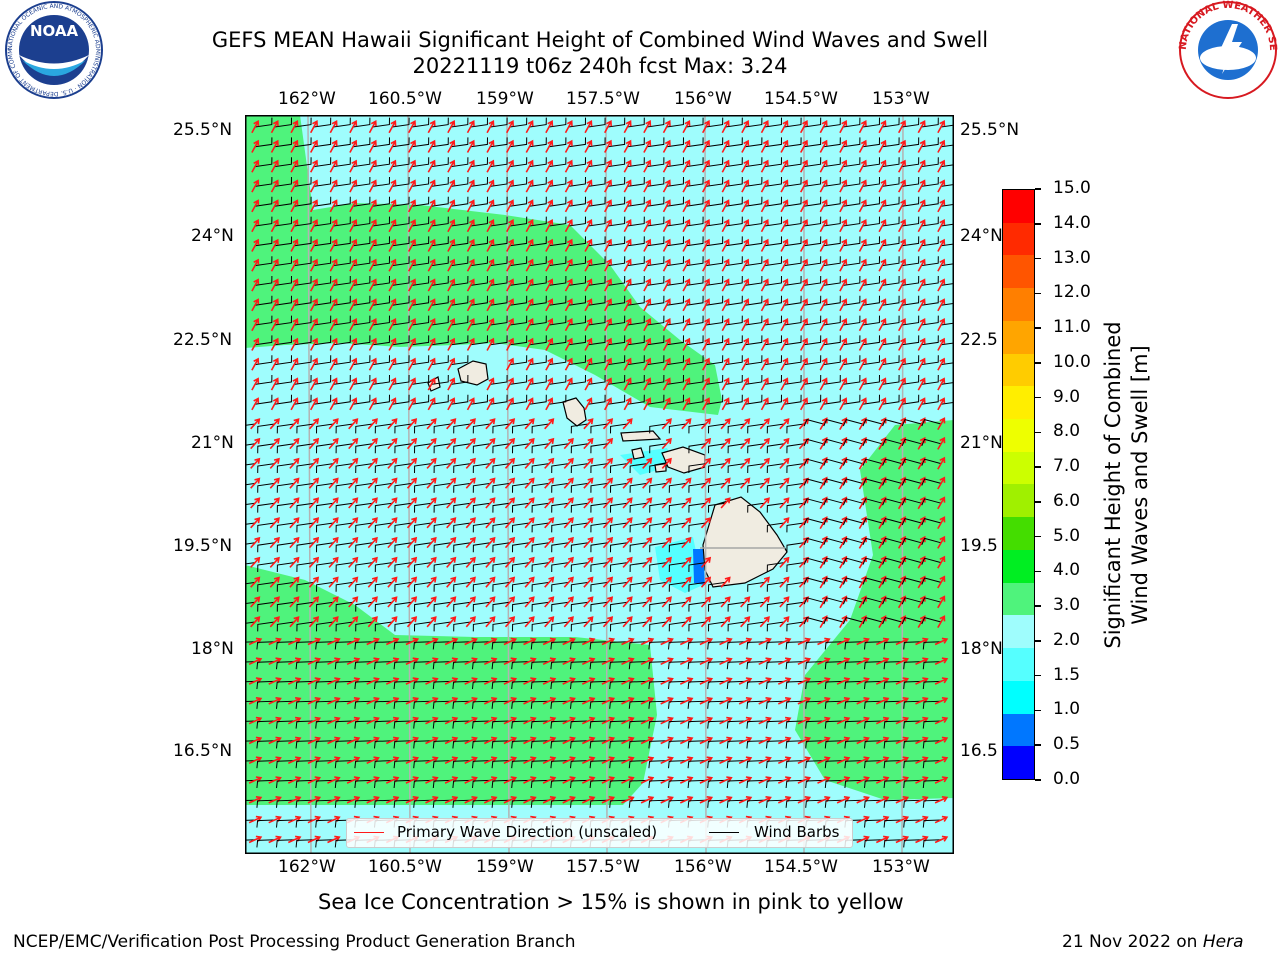 Image resolution: width=1280 pixels, height=960 pixels. Describe the element at coordinates (979, 340) in the screenshot. I see `lat-label-right: 22.5` at that location.